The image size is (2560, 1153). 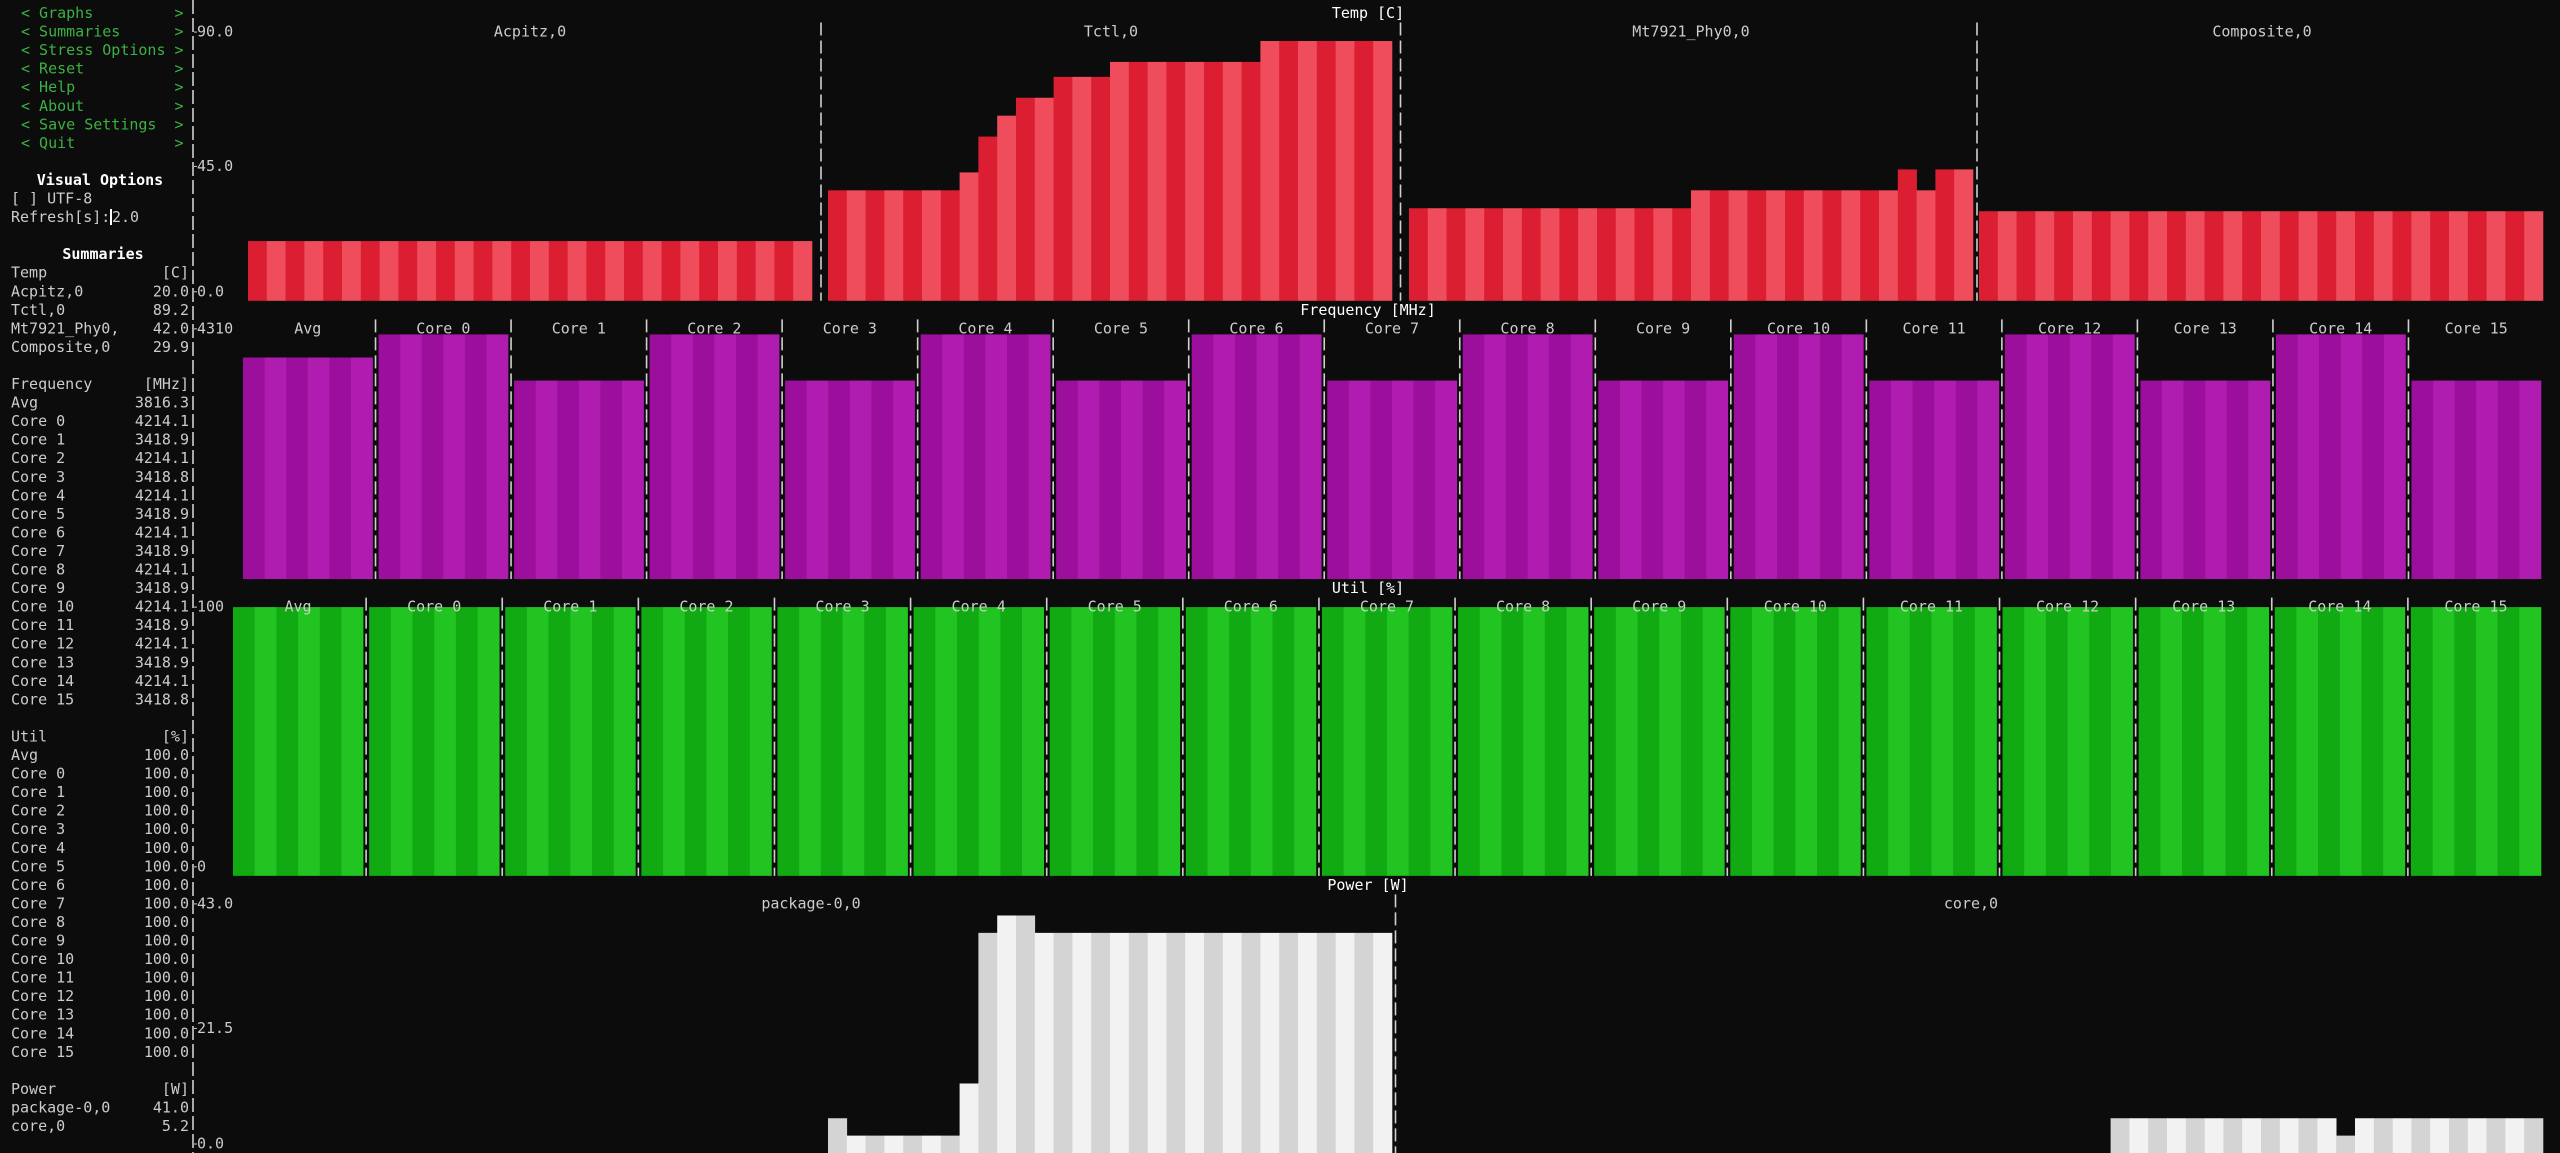 What do you see at coordinates (2261, 32) in the screenshot?
I see `panel-label: Composite,0` at bounding box center [2261, 32].